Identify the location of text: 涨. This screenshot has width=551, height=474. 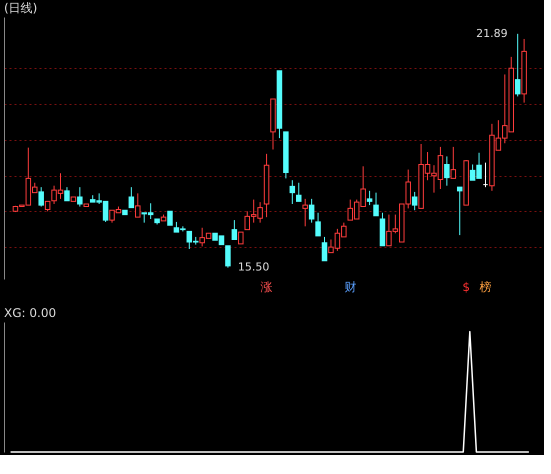
(266, 287).